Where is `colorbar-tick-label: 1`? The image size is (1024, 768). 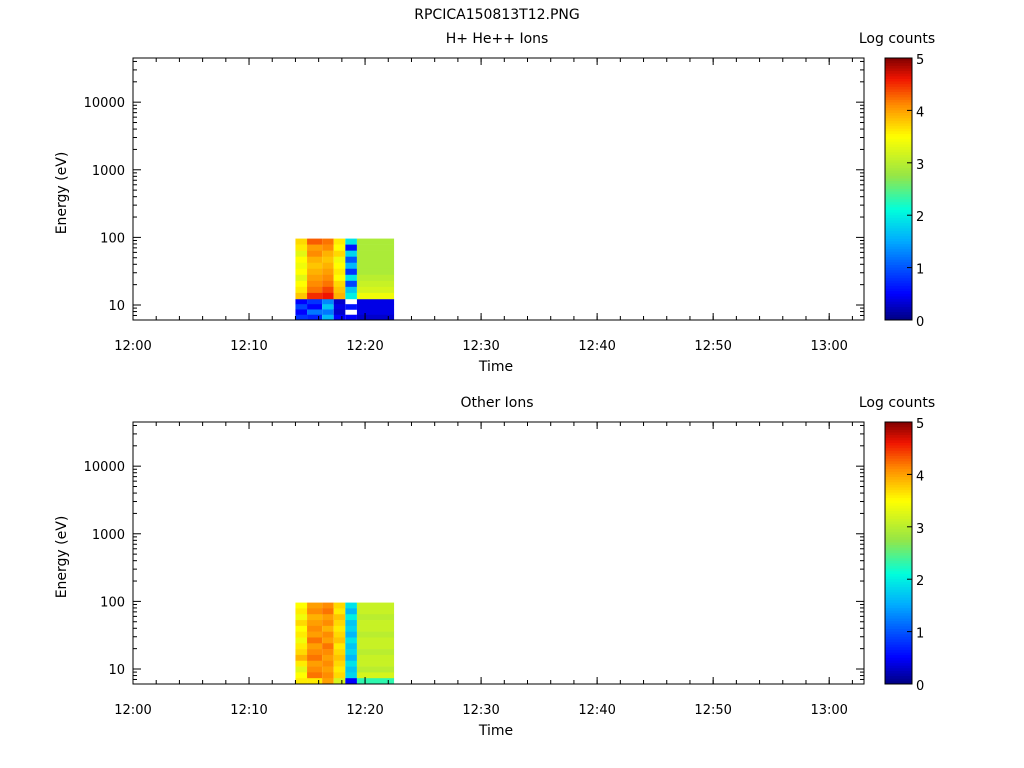
colorbar-tick-label: 1 is located at coordinates (920, 270).